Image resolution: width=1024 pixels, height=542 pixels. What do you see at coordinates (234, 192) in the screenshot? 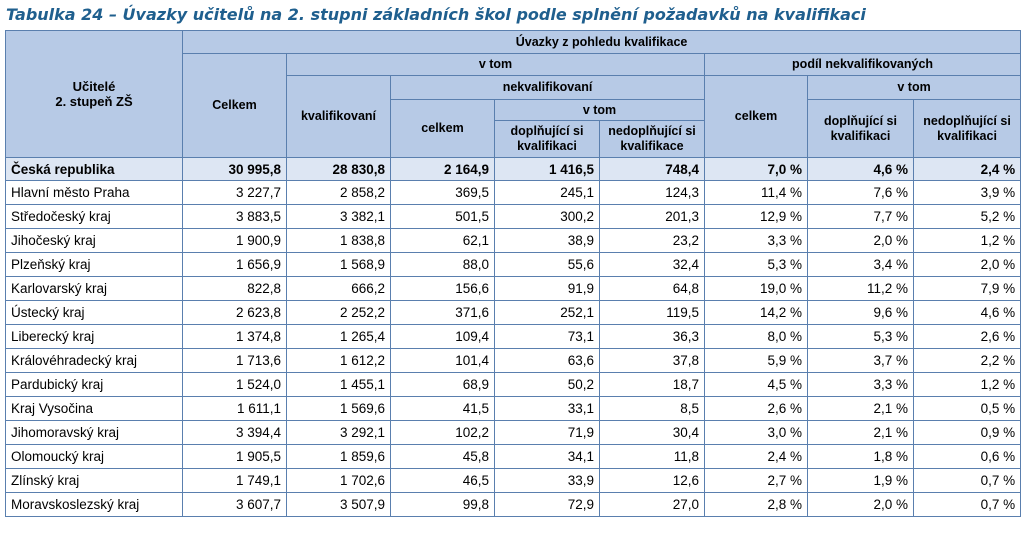
I see `cell-celkem: 3 227,7` at bounding box center [234, 192].